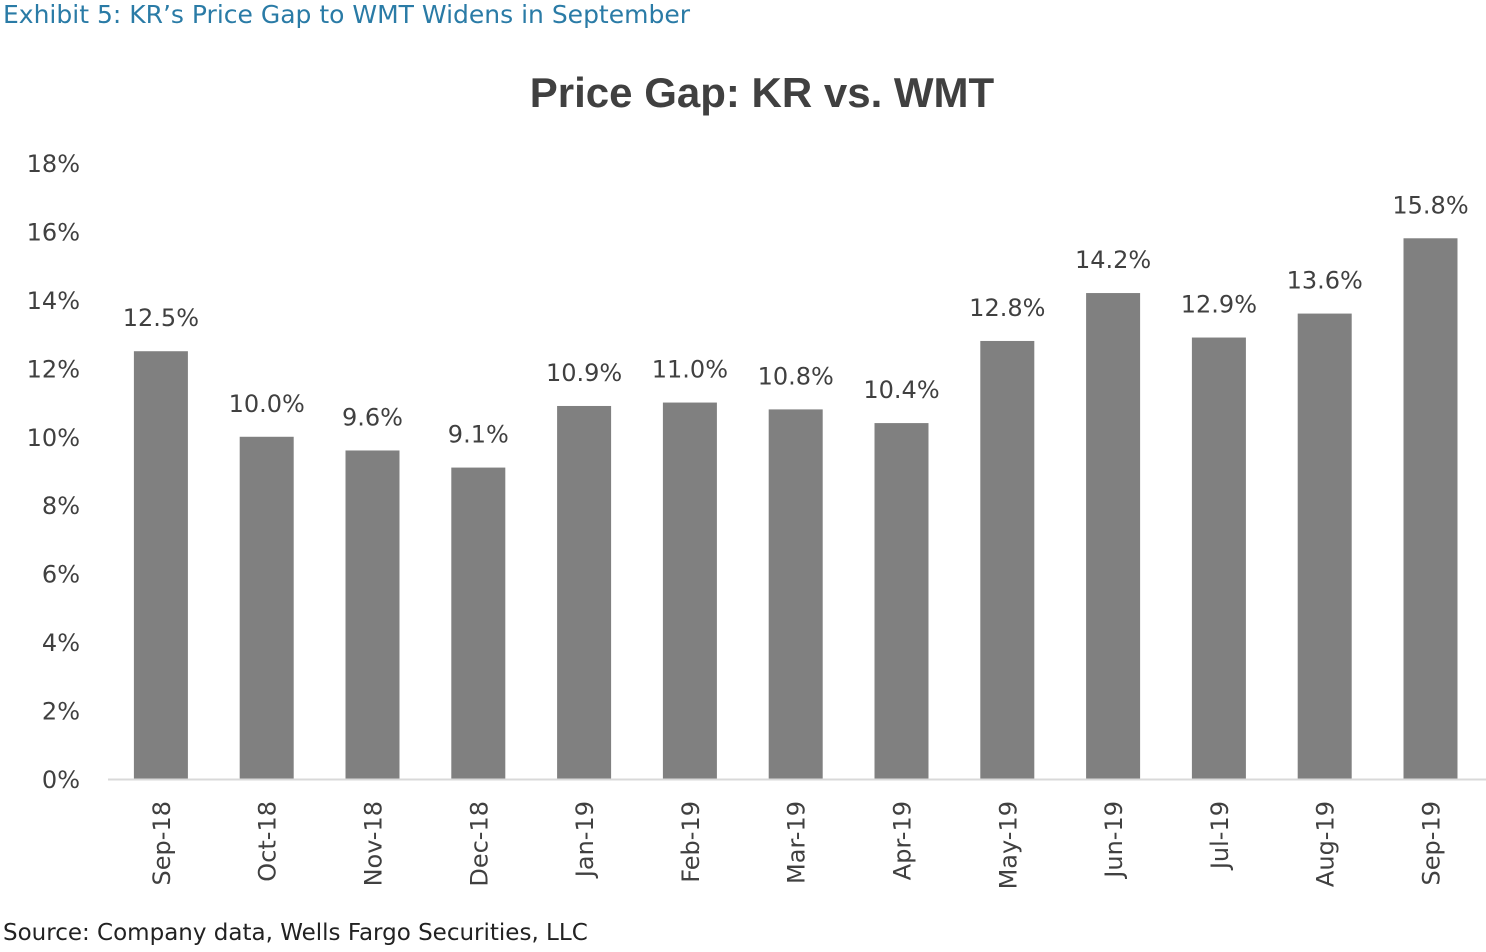 The width and height of the screenshot is (1486, 952). Describe the element at coordinates (762, 92) in the screenshot. I see `chart-title: Price Gap: KR vs. WMT` at that location.